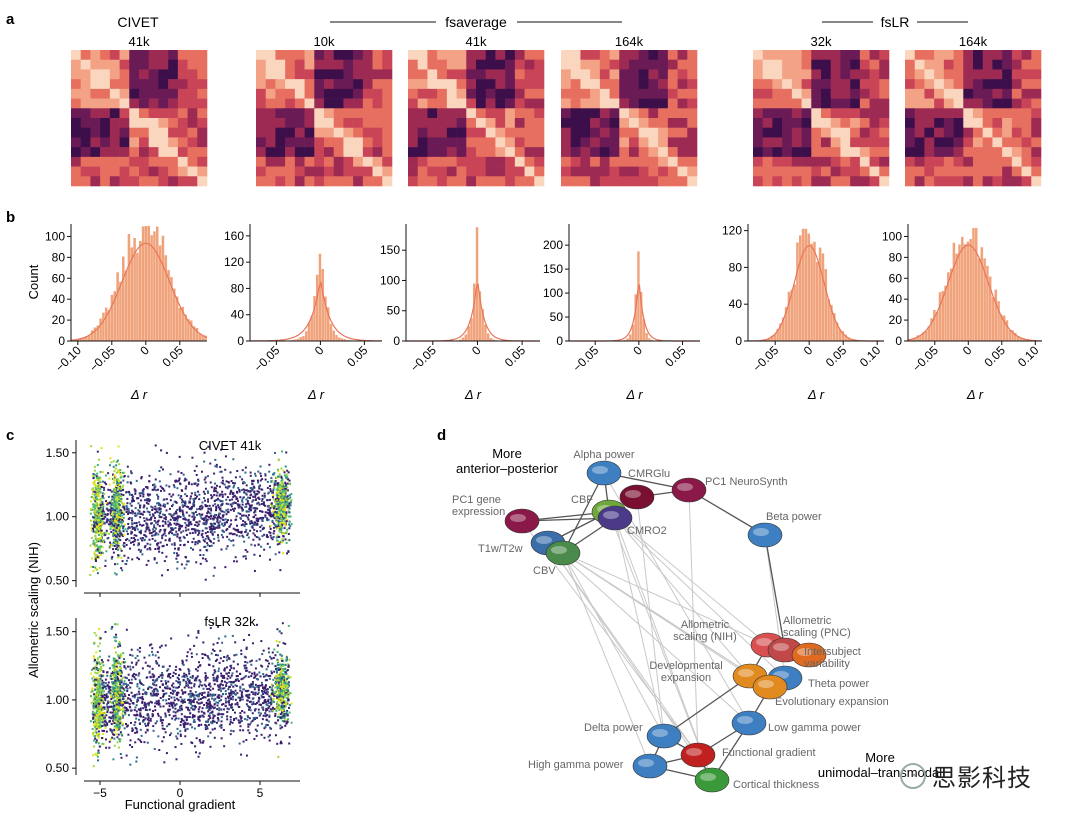 The height and width of the screenshot is (819, 1080). I want to click on panel-c-label: c, so click(10, 435).